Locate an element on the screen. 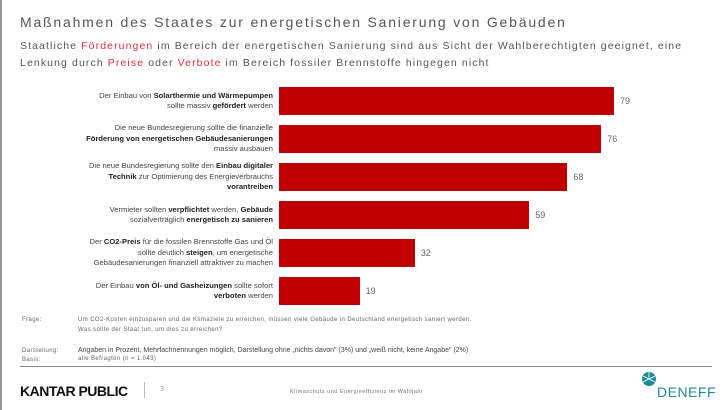 This screenshot has width=728, height=410. bar-value-label: 76 is located at coordinates (612, 139).